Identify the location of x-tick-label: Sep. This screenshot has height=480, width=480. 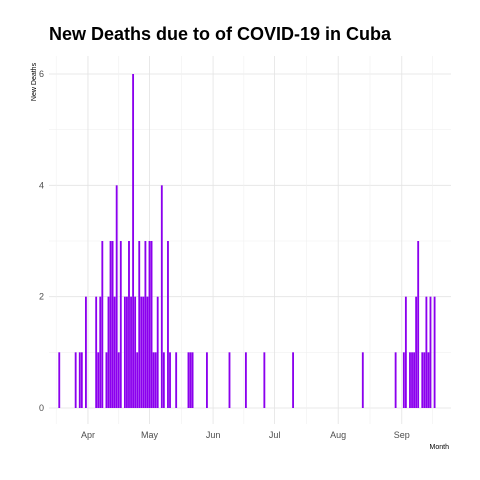
(402, 435).